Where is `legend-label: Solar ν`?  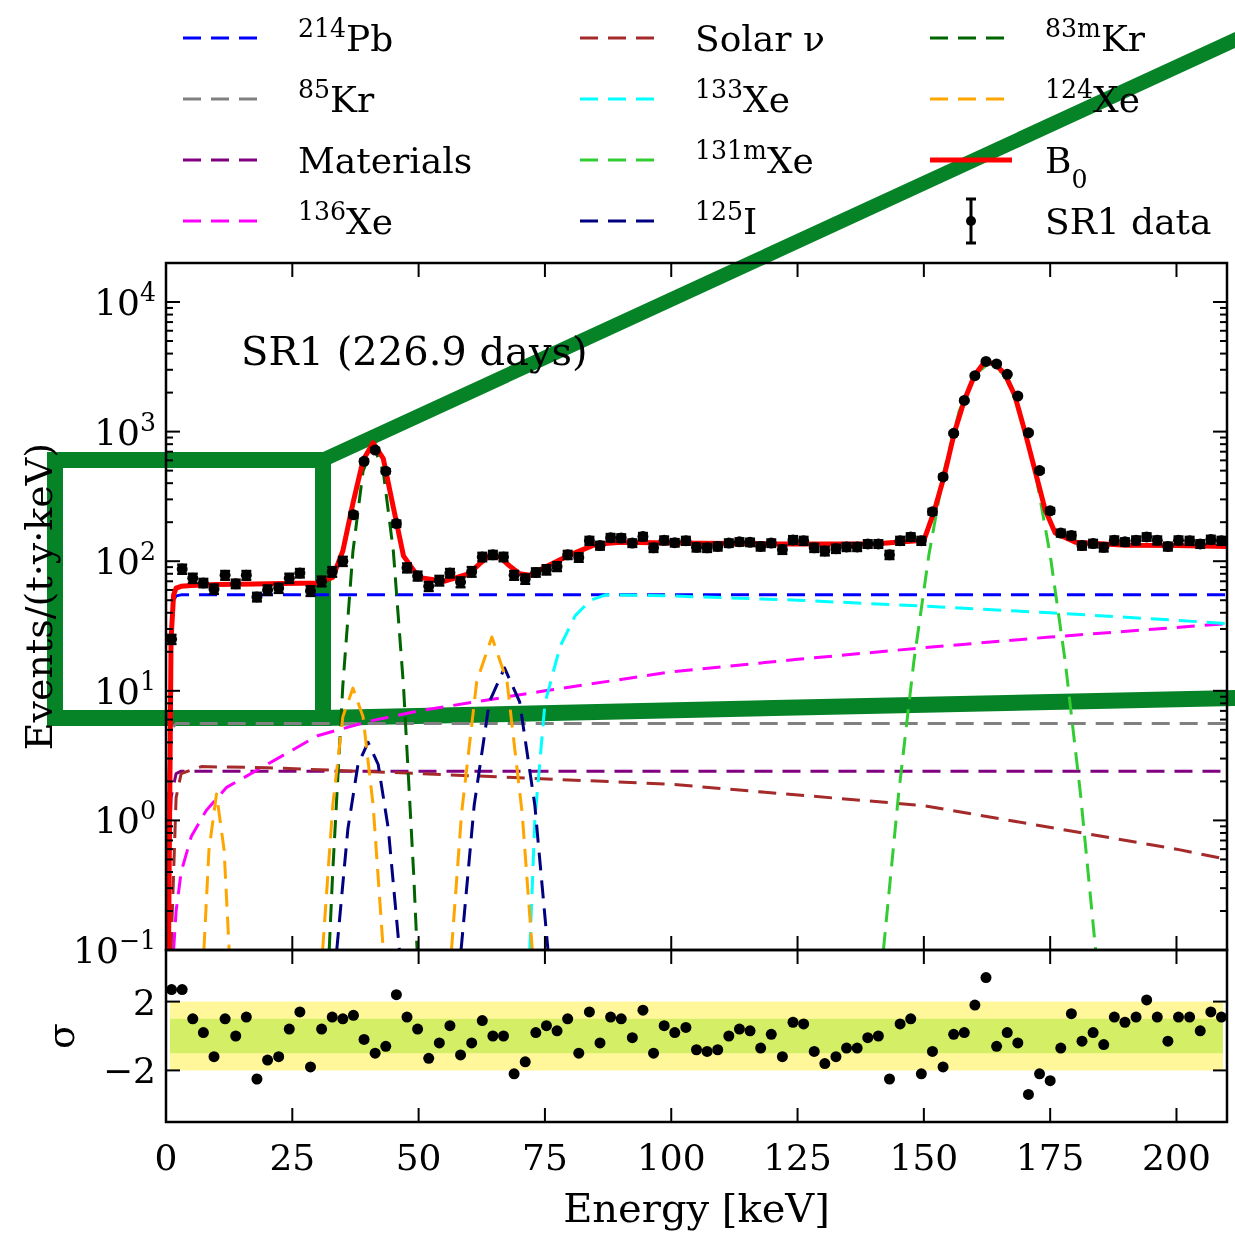
legend-label: Solar ν is located at coordinates (760, 38).